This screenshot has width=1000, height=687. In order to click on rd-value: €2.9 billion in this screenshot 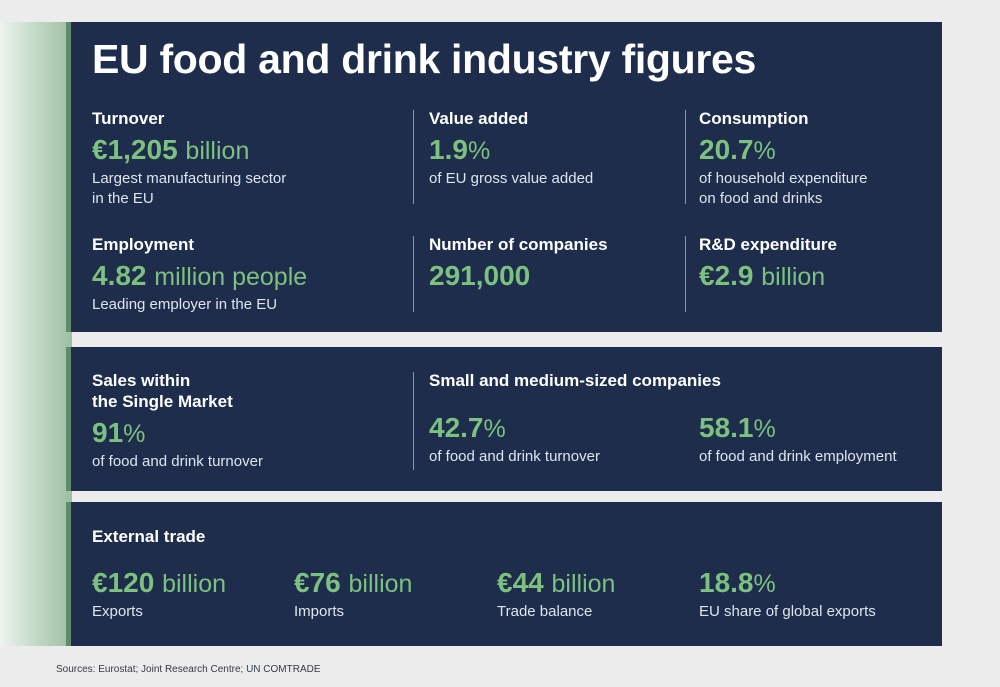, I will do `click(762, 275)`.